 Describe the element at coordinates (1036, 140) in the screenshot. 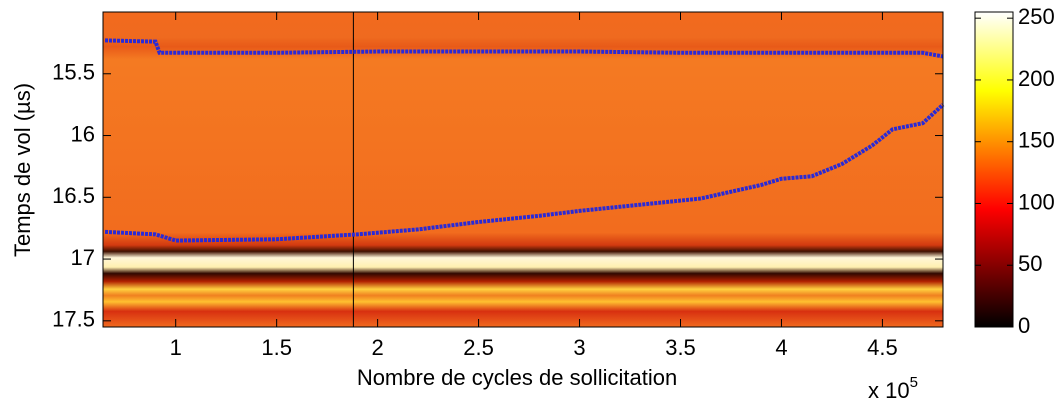

I see `colorbar-tick-label: 150` at that location.